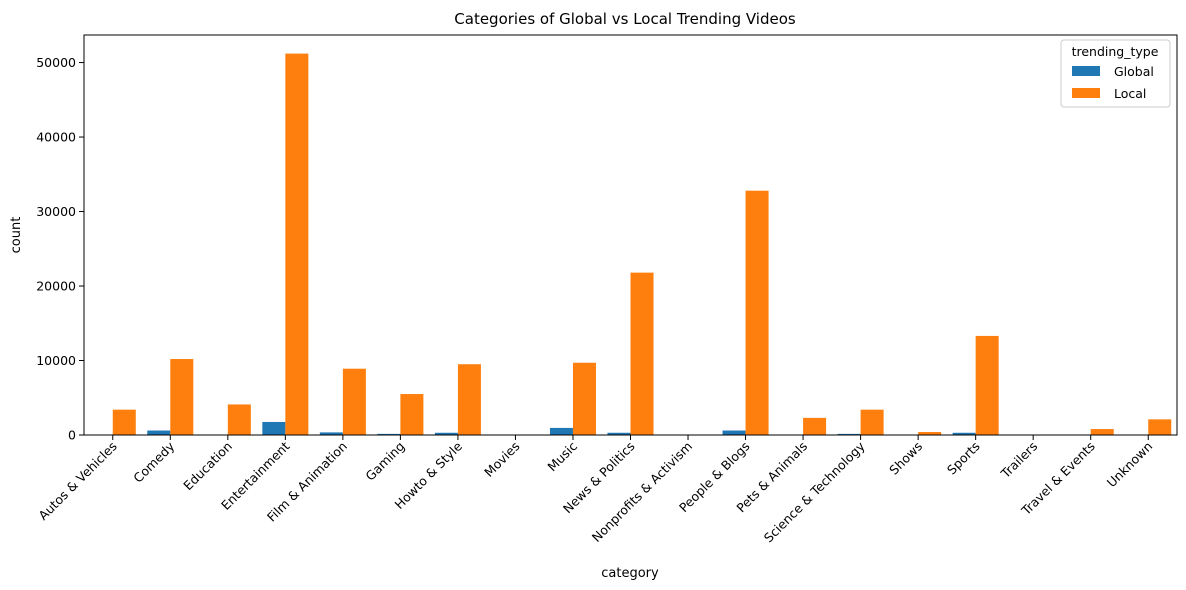 The height and width of the screenshot is (590, 1186). Describe the element at coordinates (630, 573) in the screenshot. I see `x-axis-label: category` at that location.